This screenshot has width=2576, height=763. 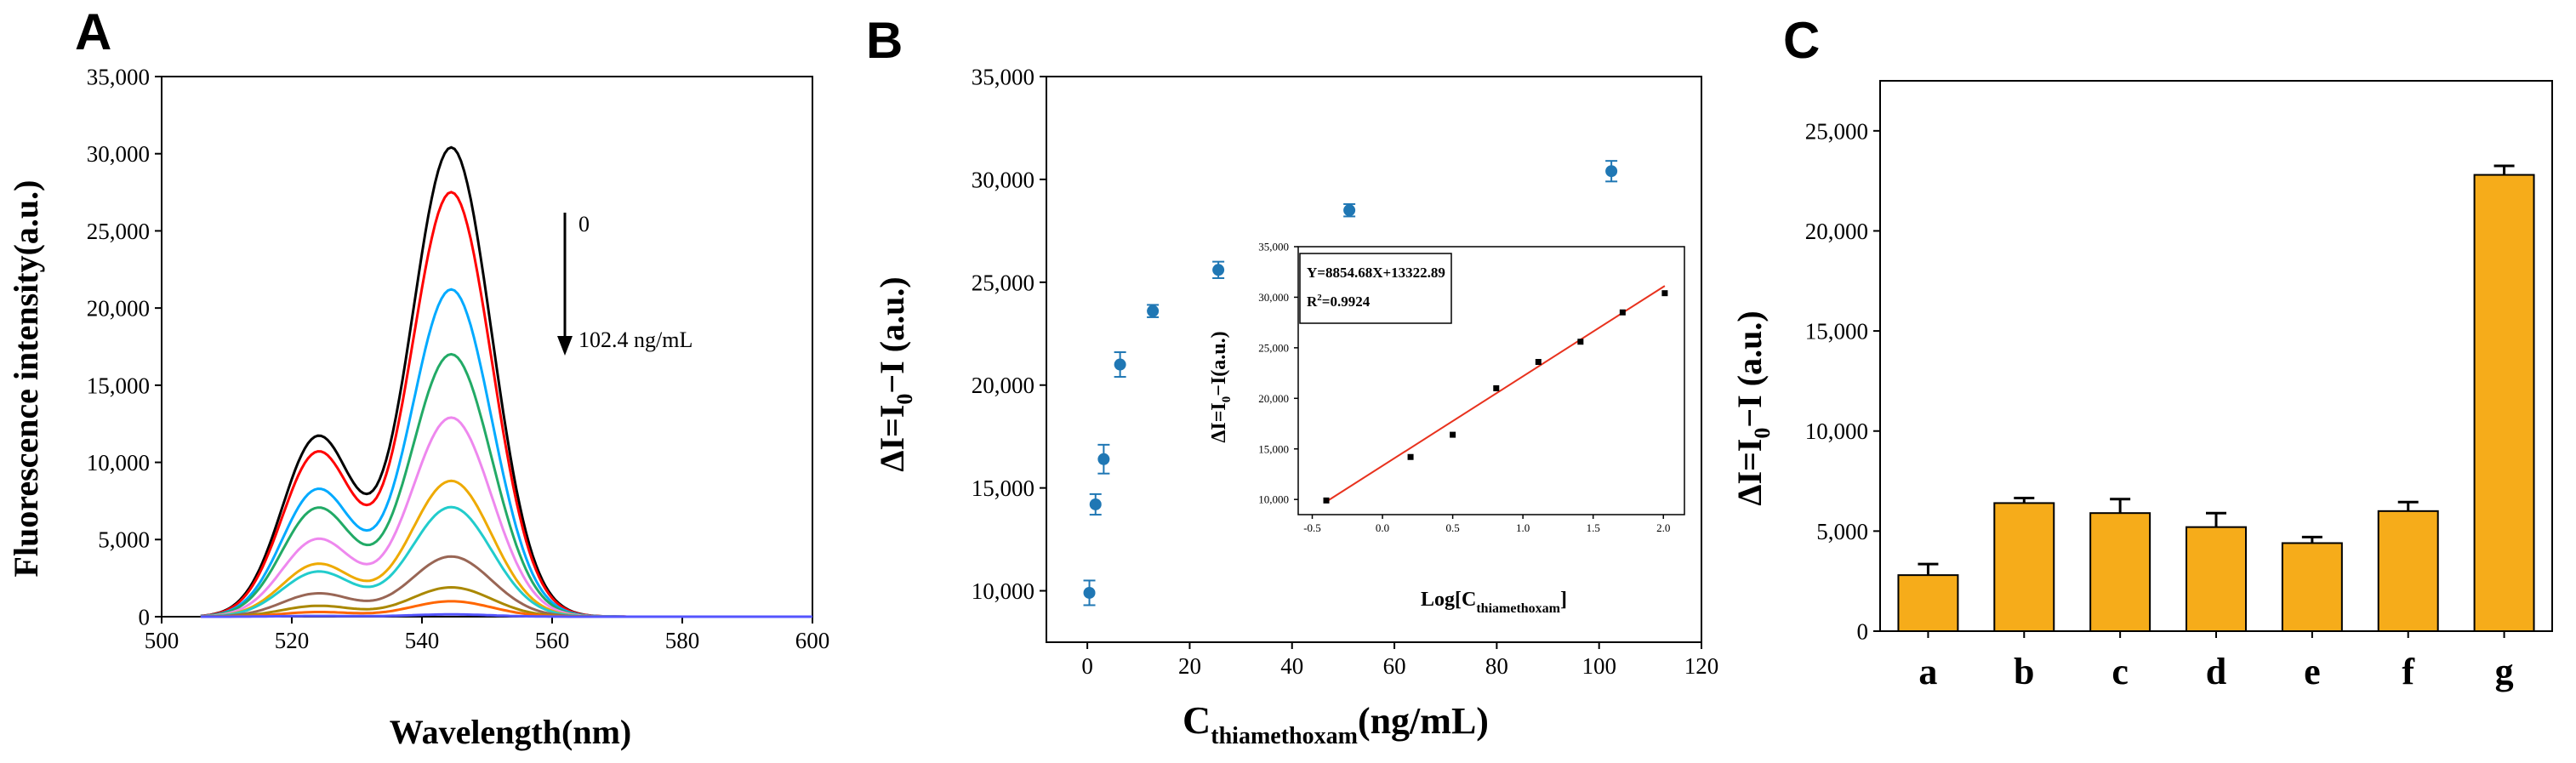 I want to click on panel-b-x-axis-title: Cthiamethoxam(ng/mL), so click(x=1336, y=723).